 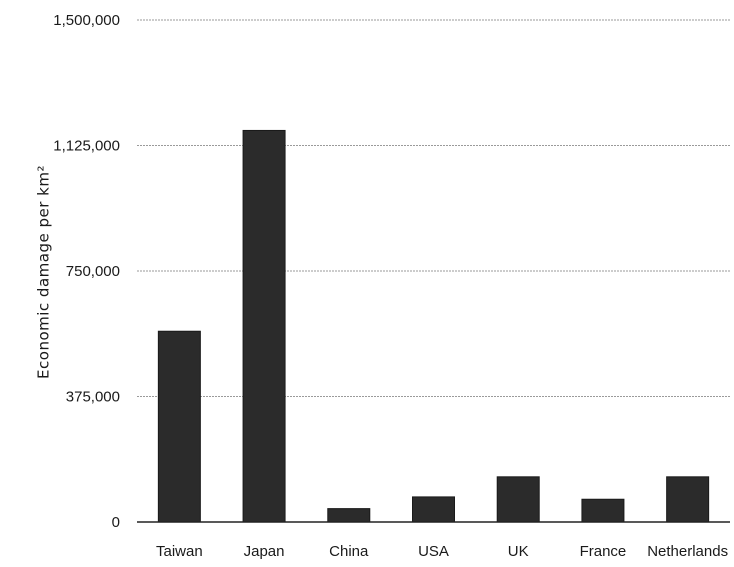 I want to click on bar-japan, so click(x=264, y=326).